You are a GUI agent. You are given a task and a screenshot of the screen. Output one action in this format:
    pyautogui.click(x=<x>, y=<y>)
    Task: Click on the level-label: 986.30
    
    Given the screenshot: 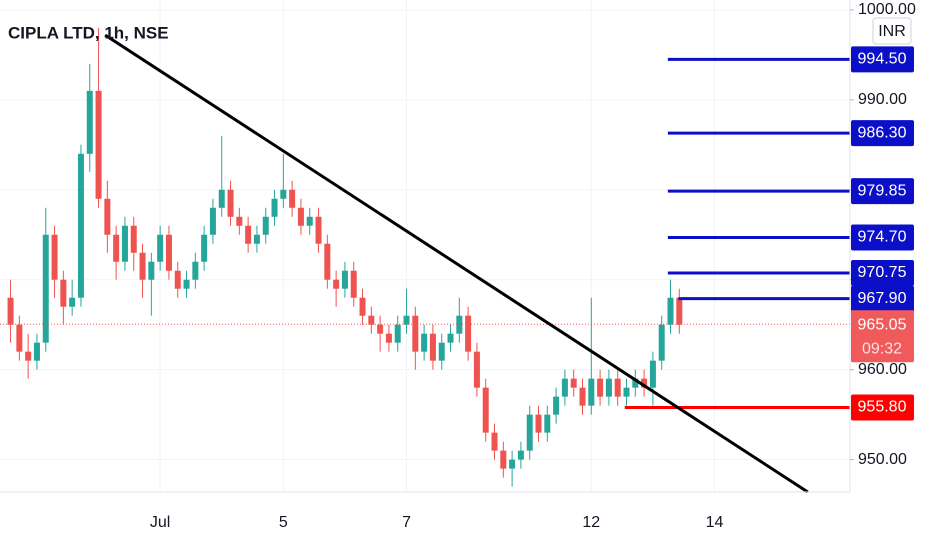 What is the action you would take?
    pyautogui.click(x=882, y=132)
    